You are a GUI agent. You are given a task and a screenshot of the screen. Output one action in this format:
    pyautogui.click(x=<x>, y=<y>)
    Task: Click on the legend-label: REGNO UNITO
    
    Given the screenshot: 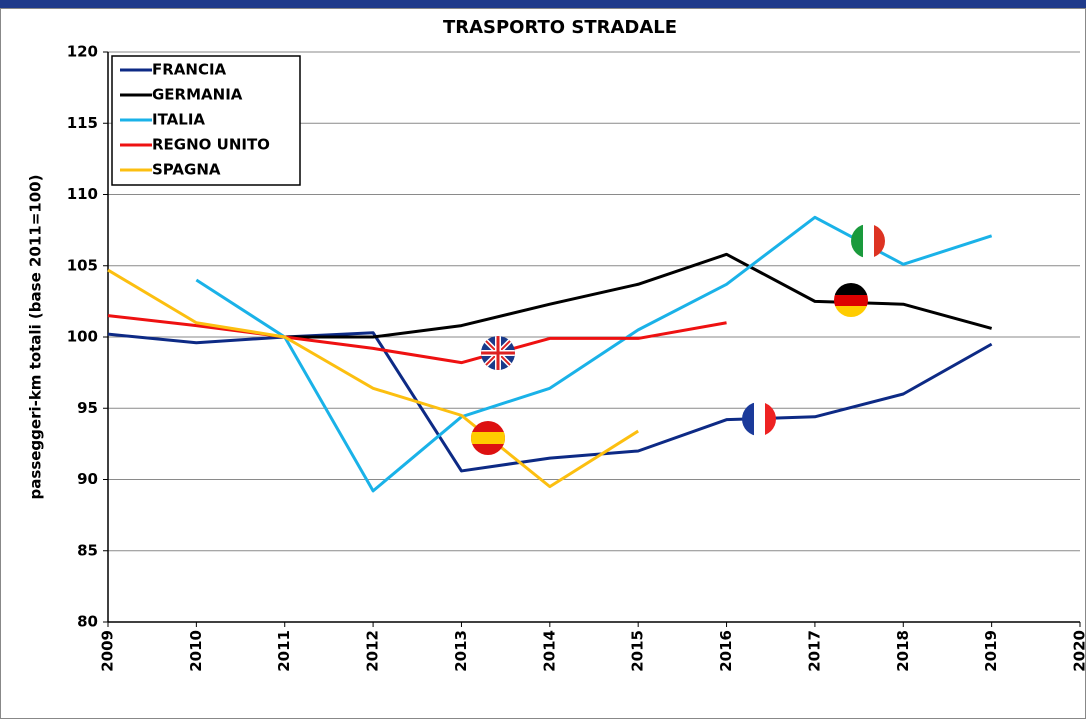 What is the action you would take?
    pyautogui.click(x=211, y=145)
    